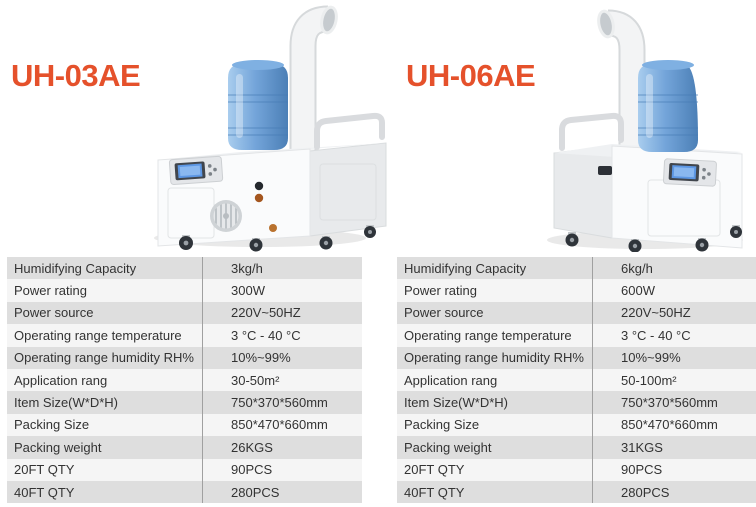 Image resolution: width=756 pixels, height=507 pixels. I want to click on spec-value: 300W, so click(282, 290).